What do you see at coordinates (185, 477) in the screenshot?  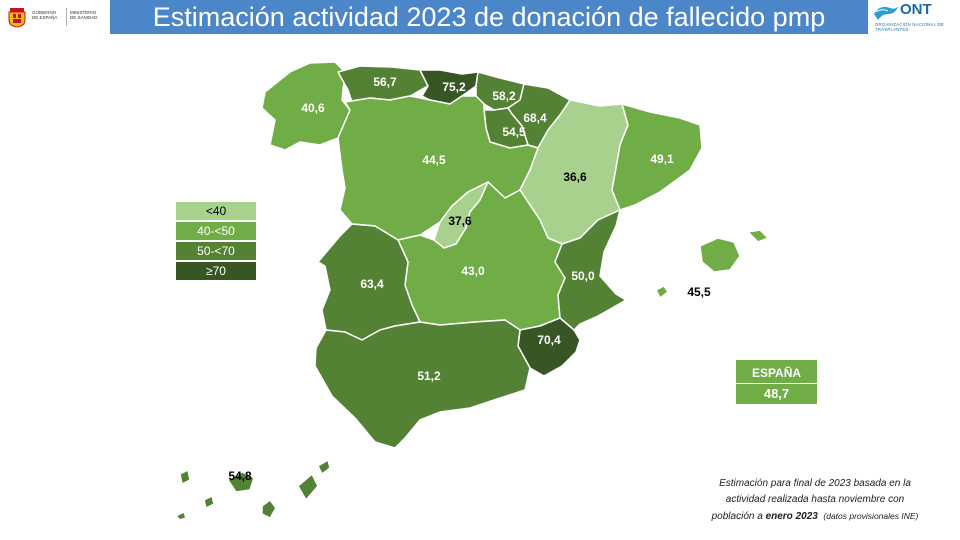 I see `region-canarias-la-palma` at bounding box center [185, 477].